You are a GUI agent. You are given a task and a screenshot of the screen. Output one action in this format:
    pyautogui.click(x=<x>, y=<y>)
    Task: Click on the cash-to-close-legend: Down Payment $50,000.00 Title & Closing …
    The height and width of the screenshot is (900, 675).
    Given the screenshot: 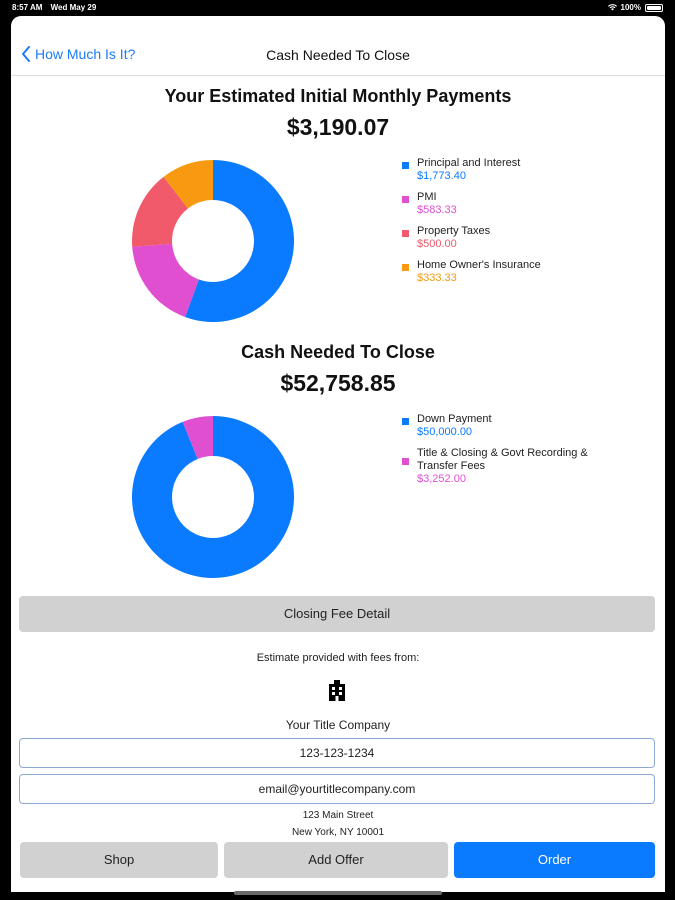 What is the action you would take?
    pyautogui.click(x=509, y=453)
    